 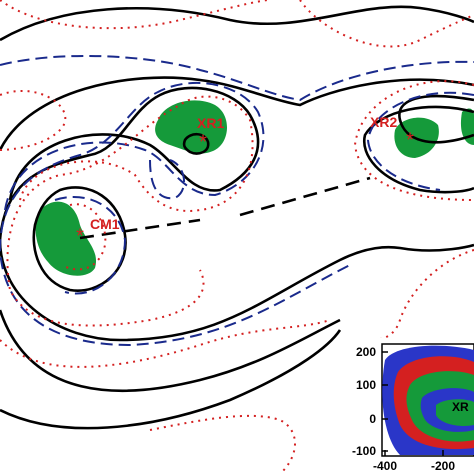 What do you see at coordinates (366, 385) in the screenshot?
I see `inset-y-tick-label: 100` at bounding box center [366, 385].